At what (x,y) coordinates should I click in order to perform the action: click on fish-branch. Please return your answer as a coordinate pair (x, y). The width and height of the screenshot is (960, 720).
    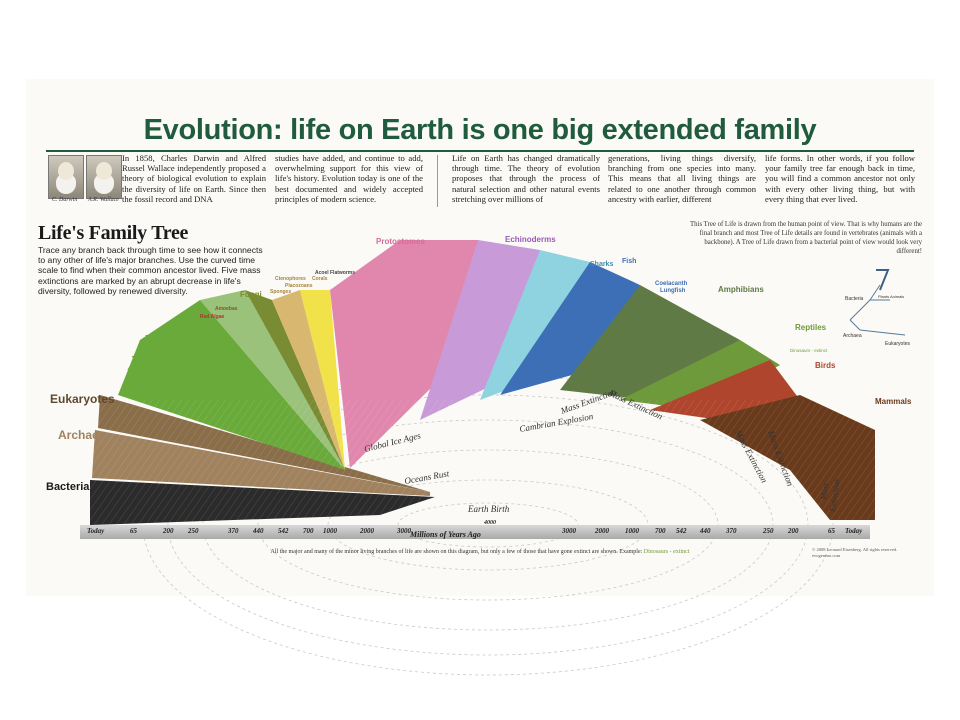
    Looking at the image, I should click on (570, 328).